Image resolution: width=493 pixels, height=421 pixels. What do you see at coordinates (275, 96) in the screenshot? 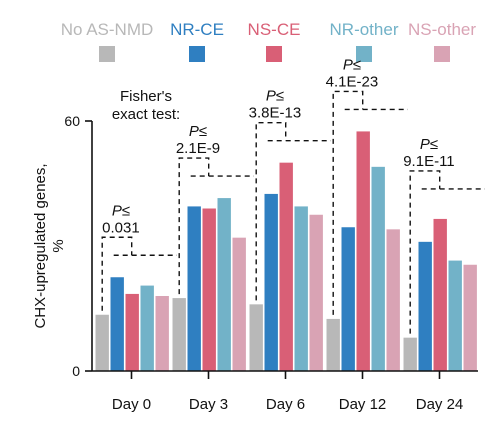
I see `p-label-3: P≤` at bounding box center [275, 96].